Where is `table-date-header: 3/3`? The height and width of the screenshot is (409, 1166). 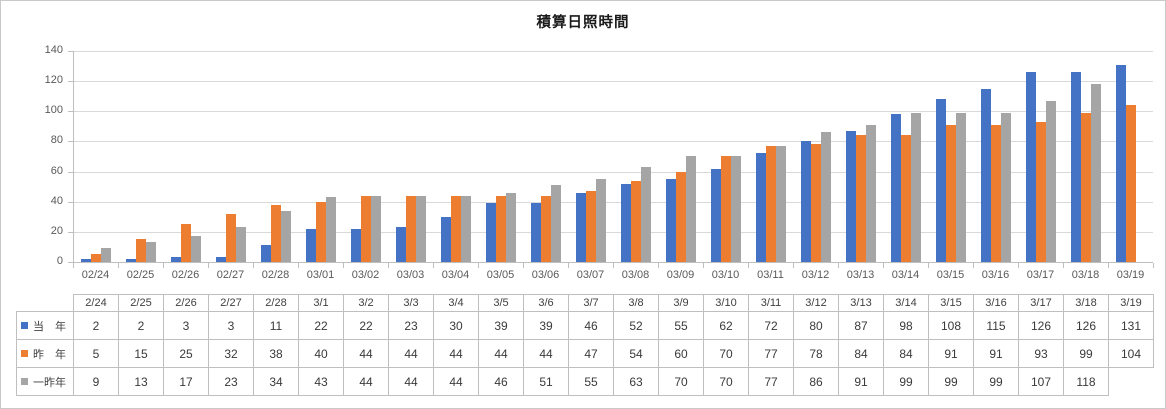 table-date-header: 3/3 is located at coordinates (411, 303).